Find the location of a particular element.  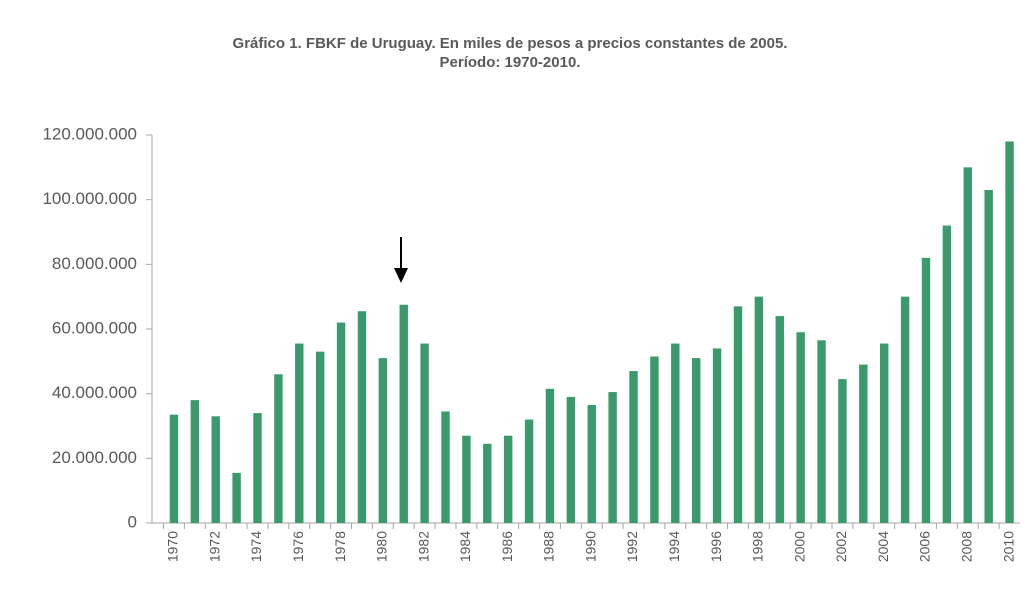

x-tick-label: 2010 is located at coordinates (1008, 546).